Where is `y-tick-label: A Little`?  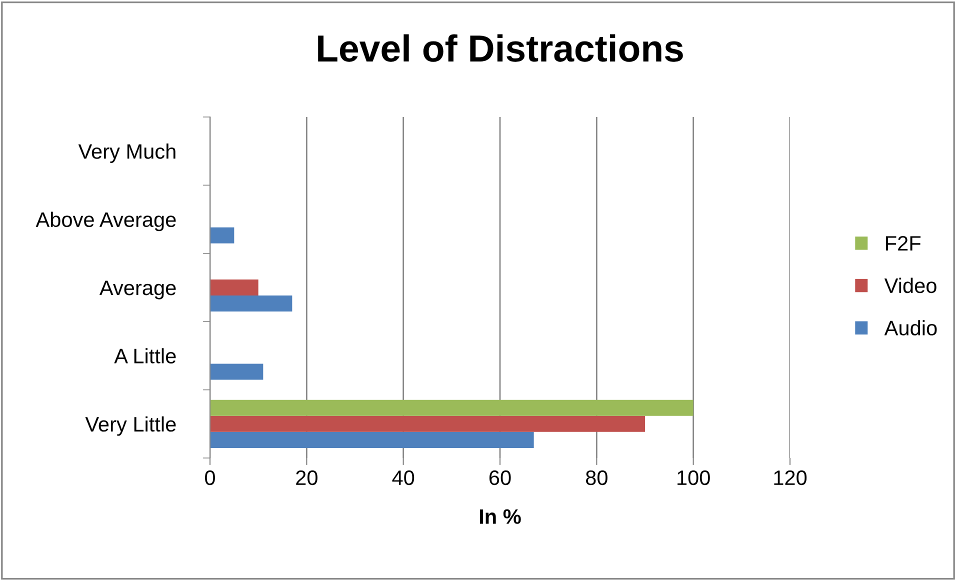
y-tick-label: A Little is located at coordinates (145, 356).